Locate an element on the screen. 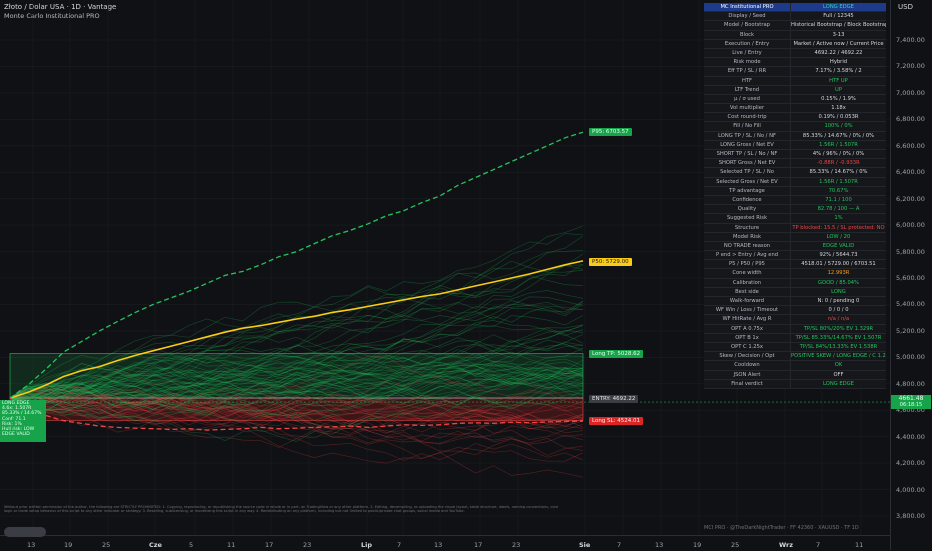  stats-value: 7.17% / 3.58% / 2 is located at coordinates (838, 71).